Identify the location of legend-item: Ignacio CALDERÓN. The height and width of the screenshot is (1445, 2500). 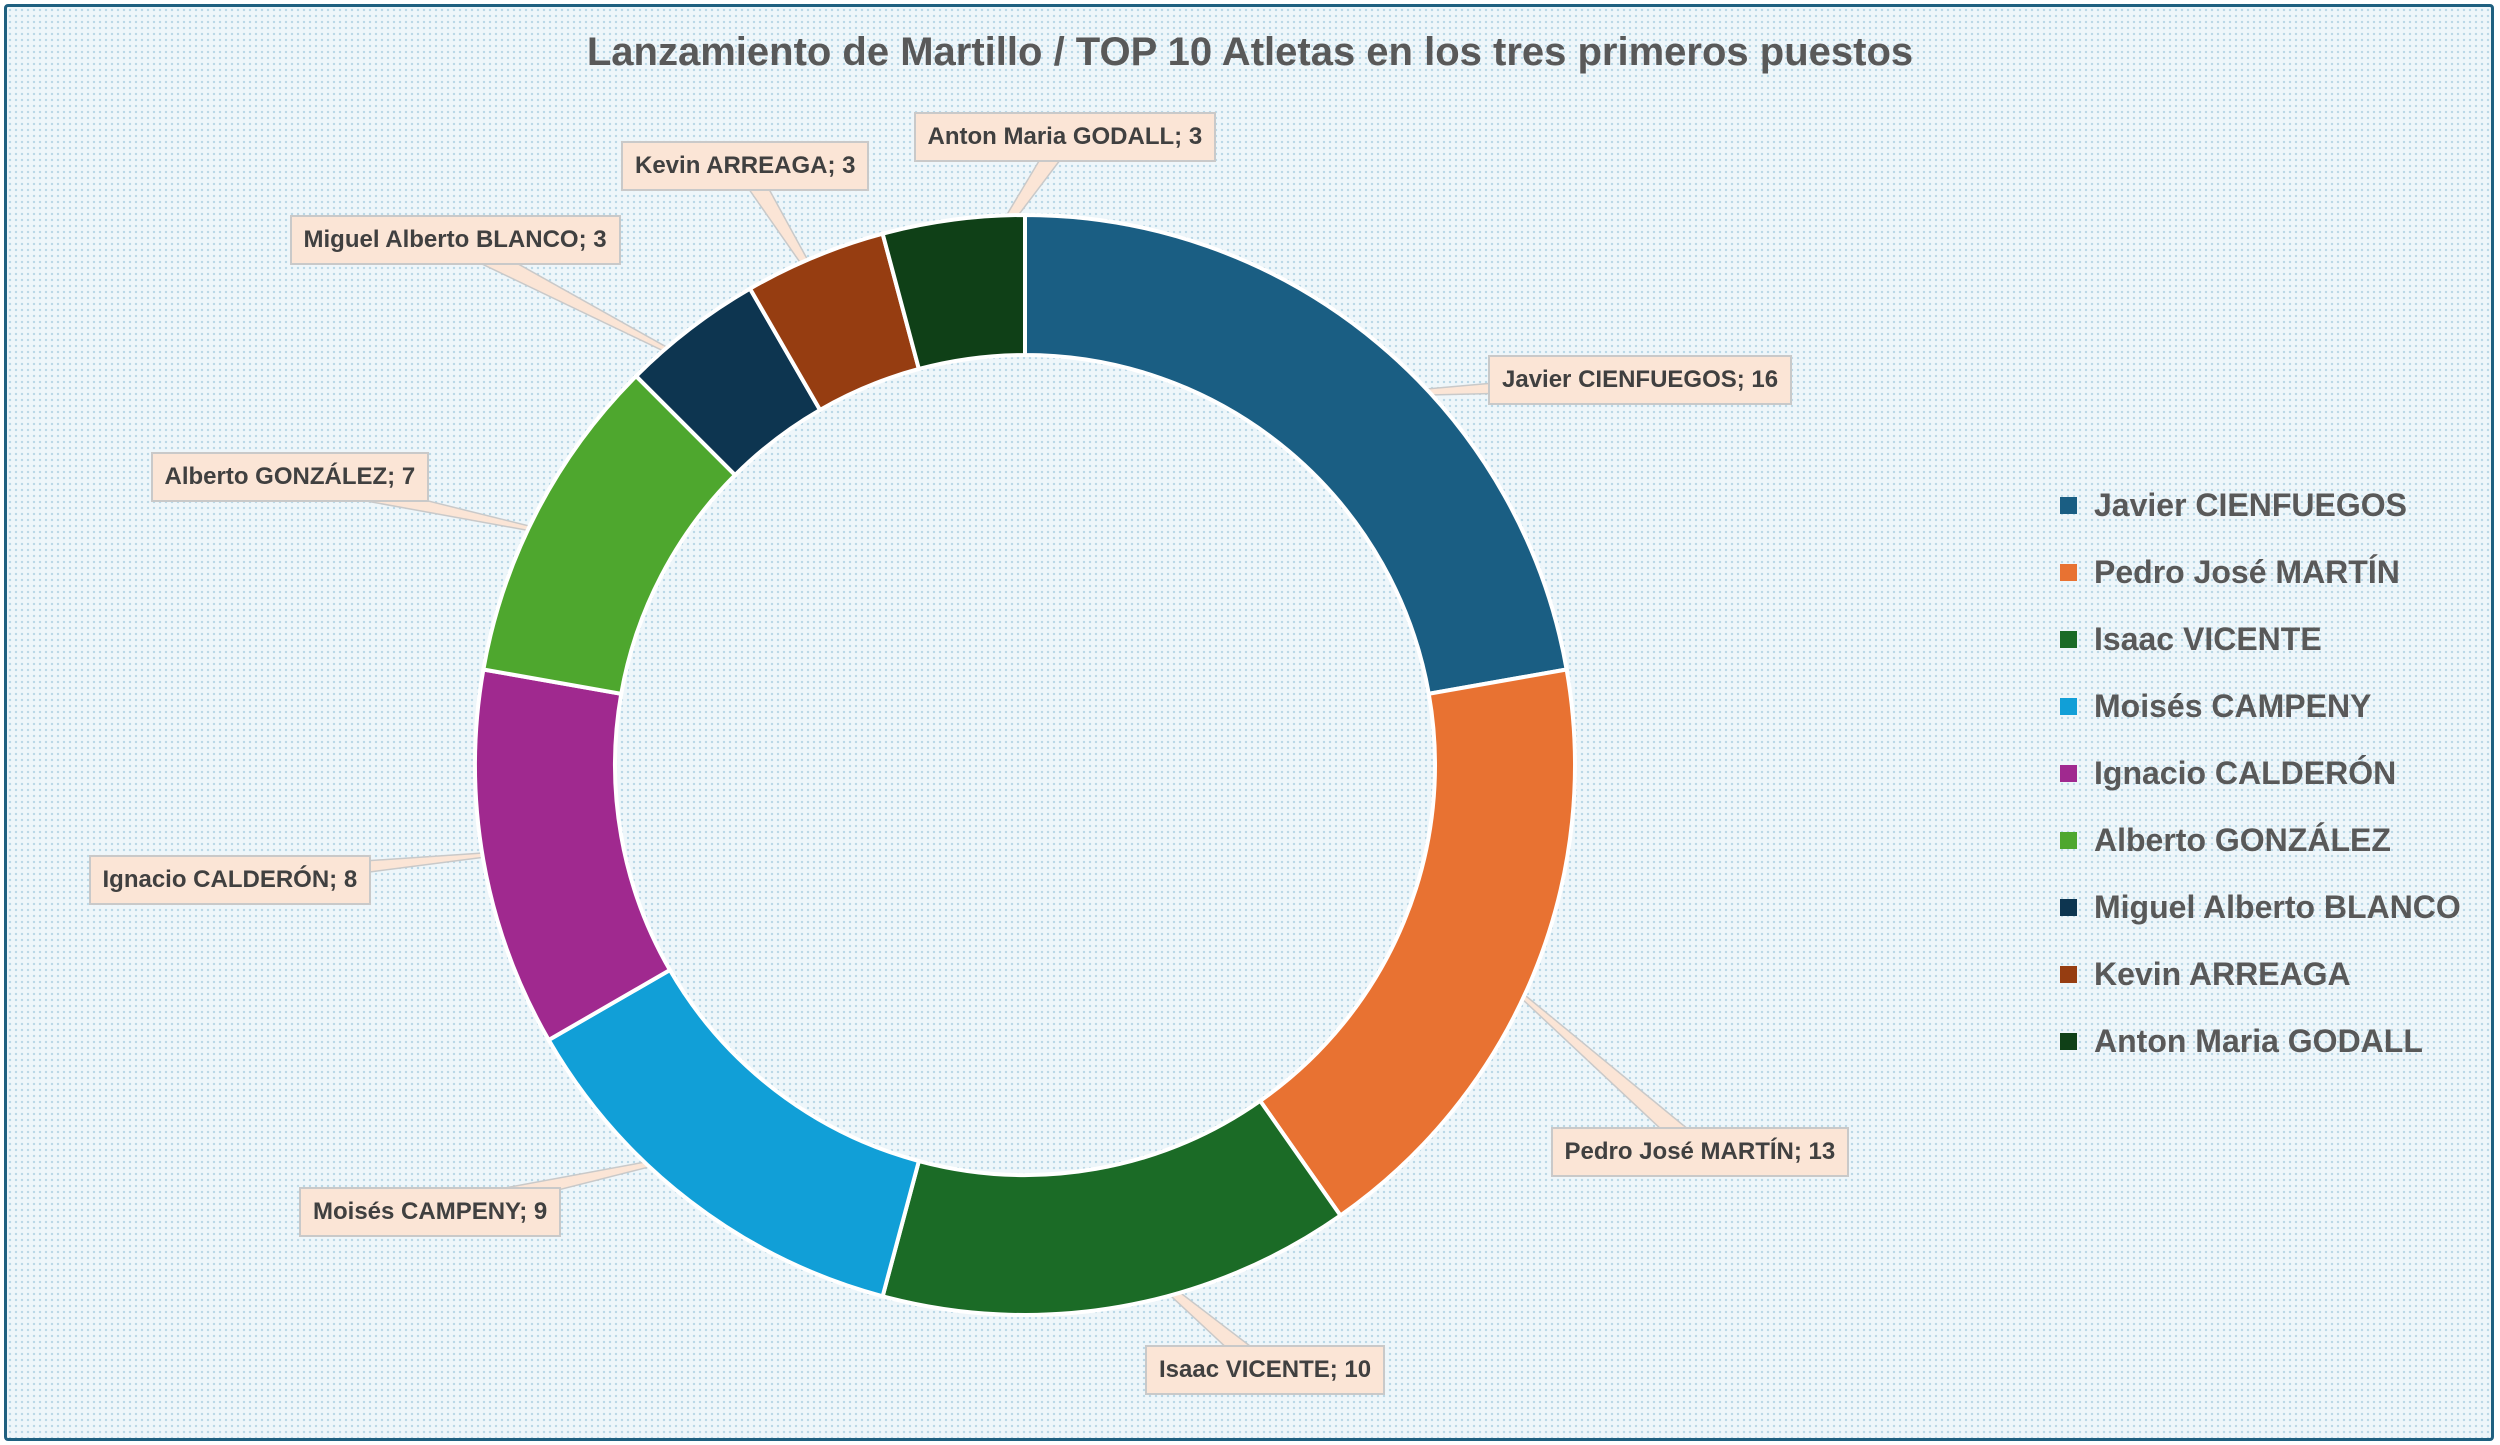
(2260, 773).